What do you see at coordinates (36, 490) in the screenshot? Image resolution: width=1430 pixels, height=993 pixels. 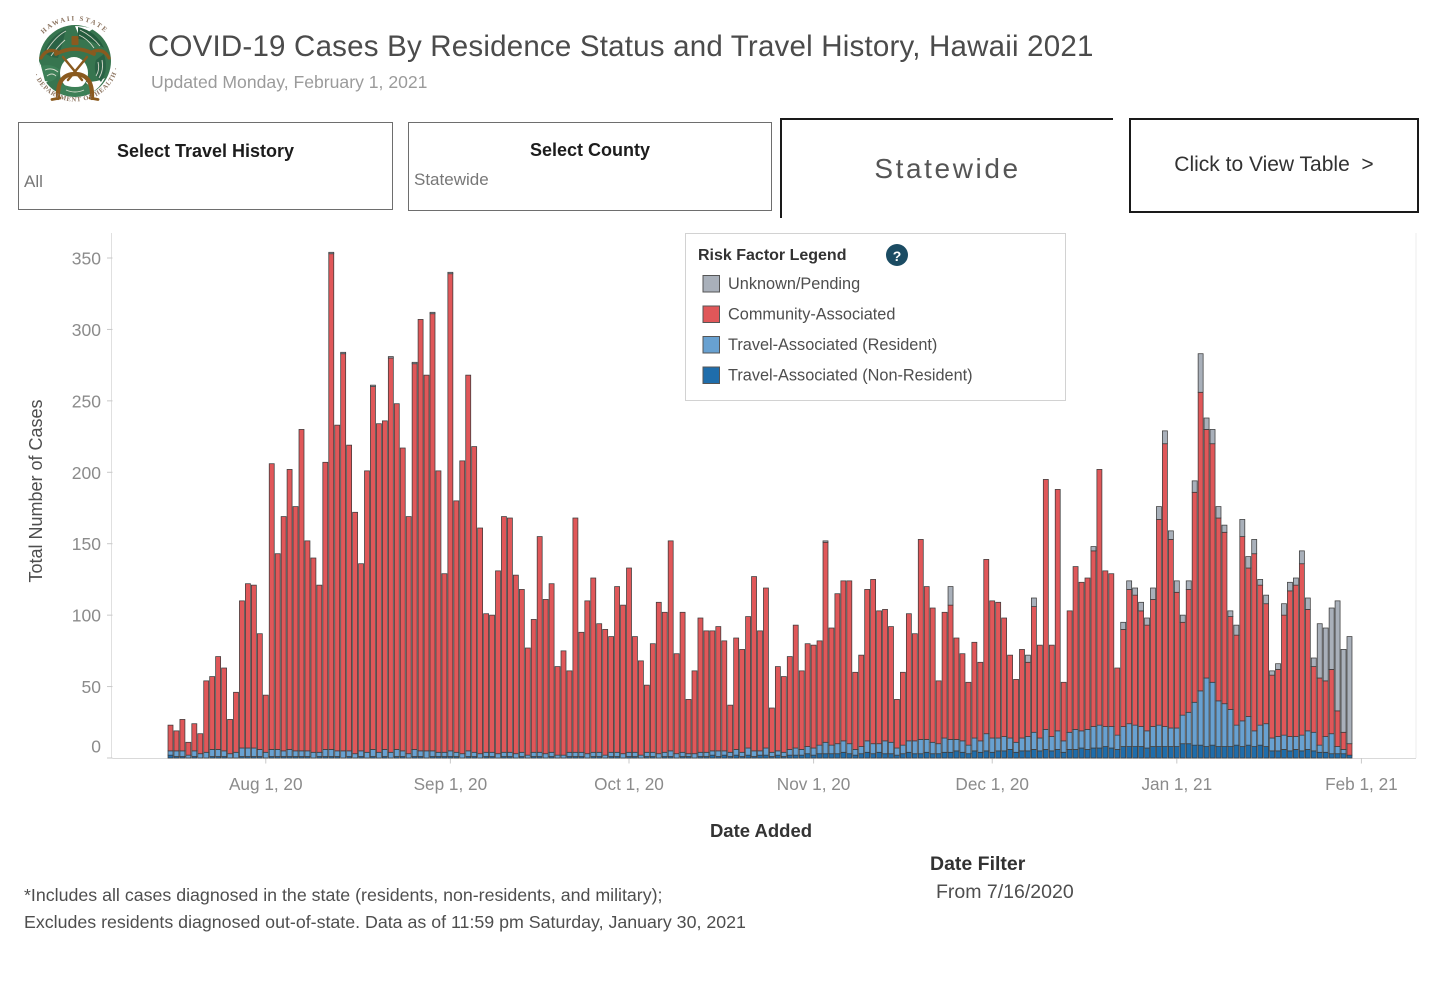 I see `svg-text: Total Number of Cases` at bounding box center [36, 490].